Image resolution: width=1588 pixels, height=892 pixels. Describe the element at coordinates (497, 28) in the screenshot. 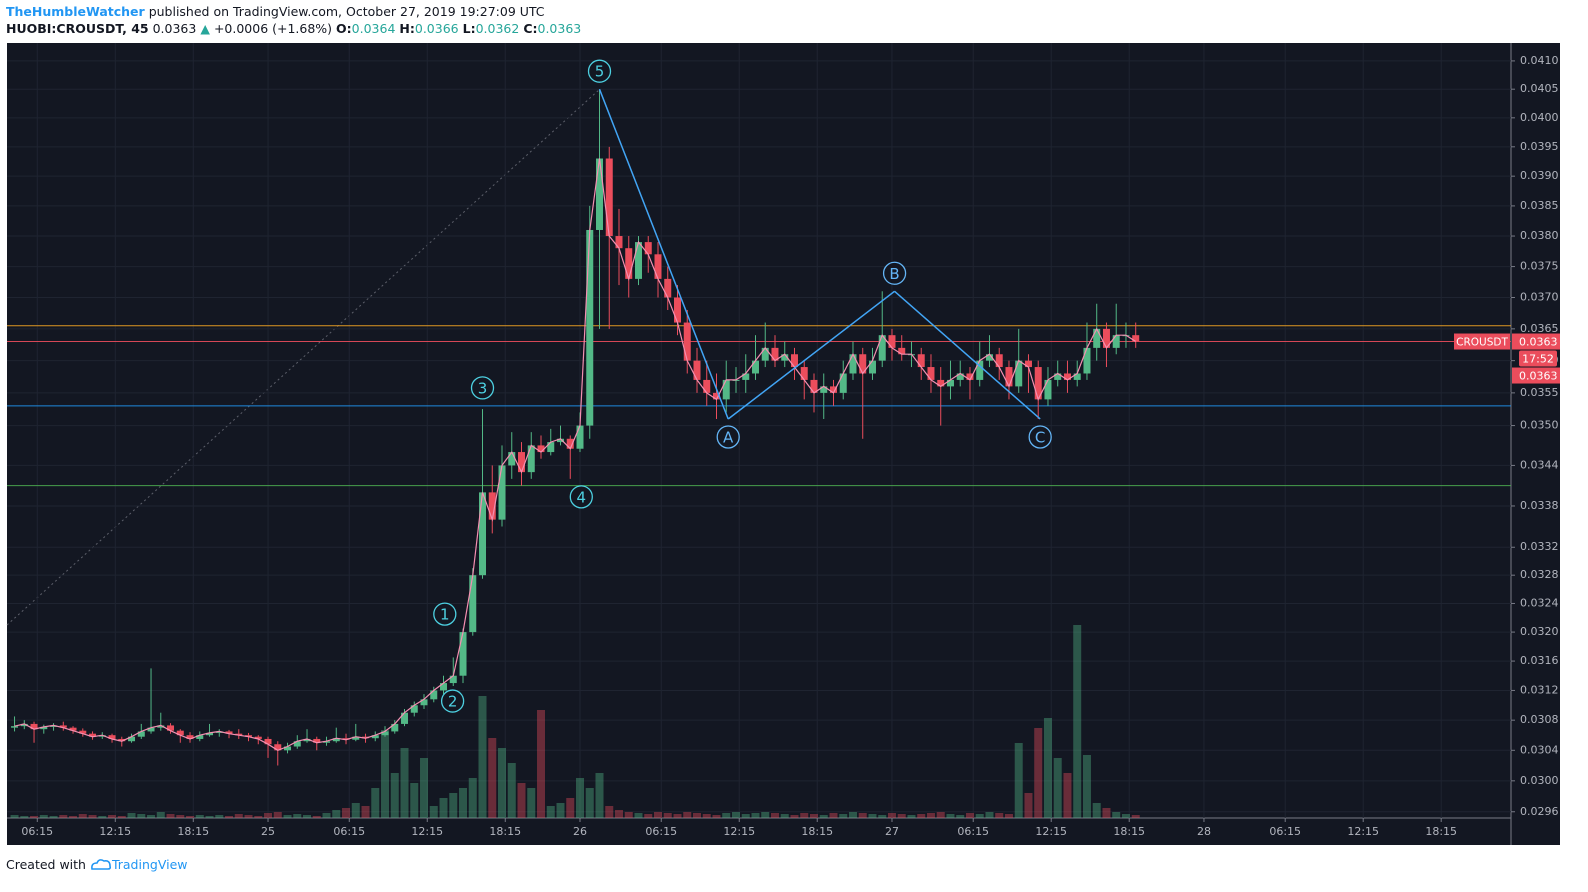

I see `low: 0.0362` at that location.